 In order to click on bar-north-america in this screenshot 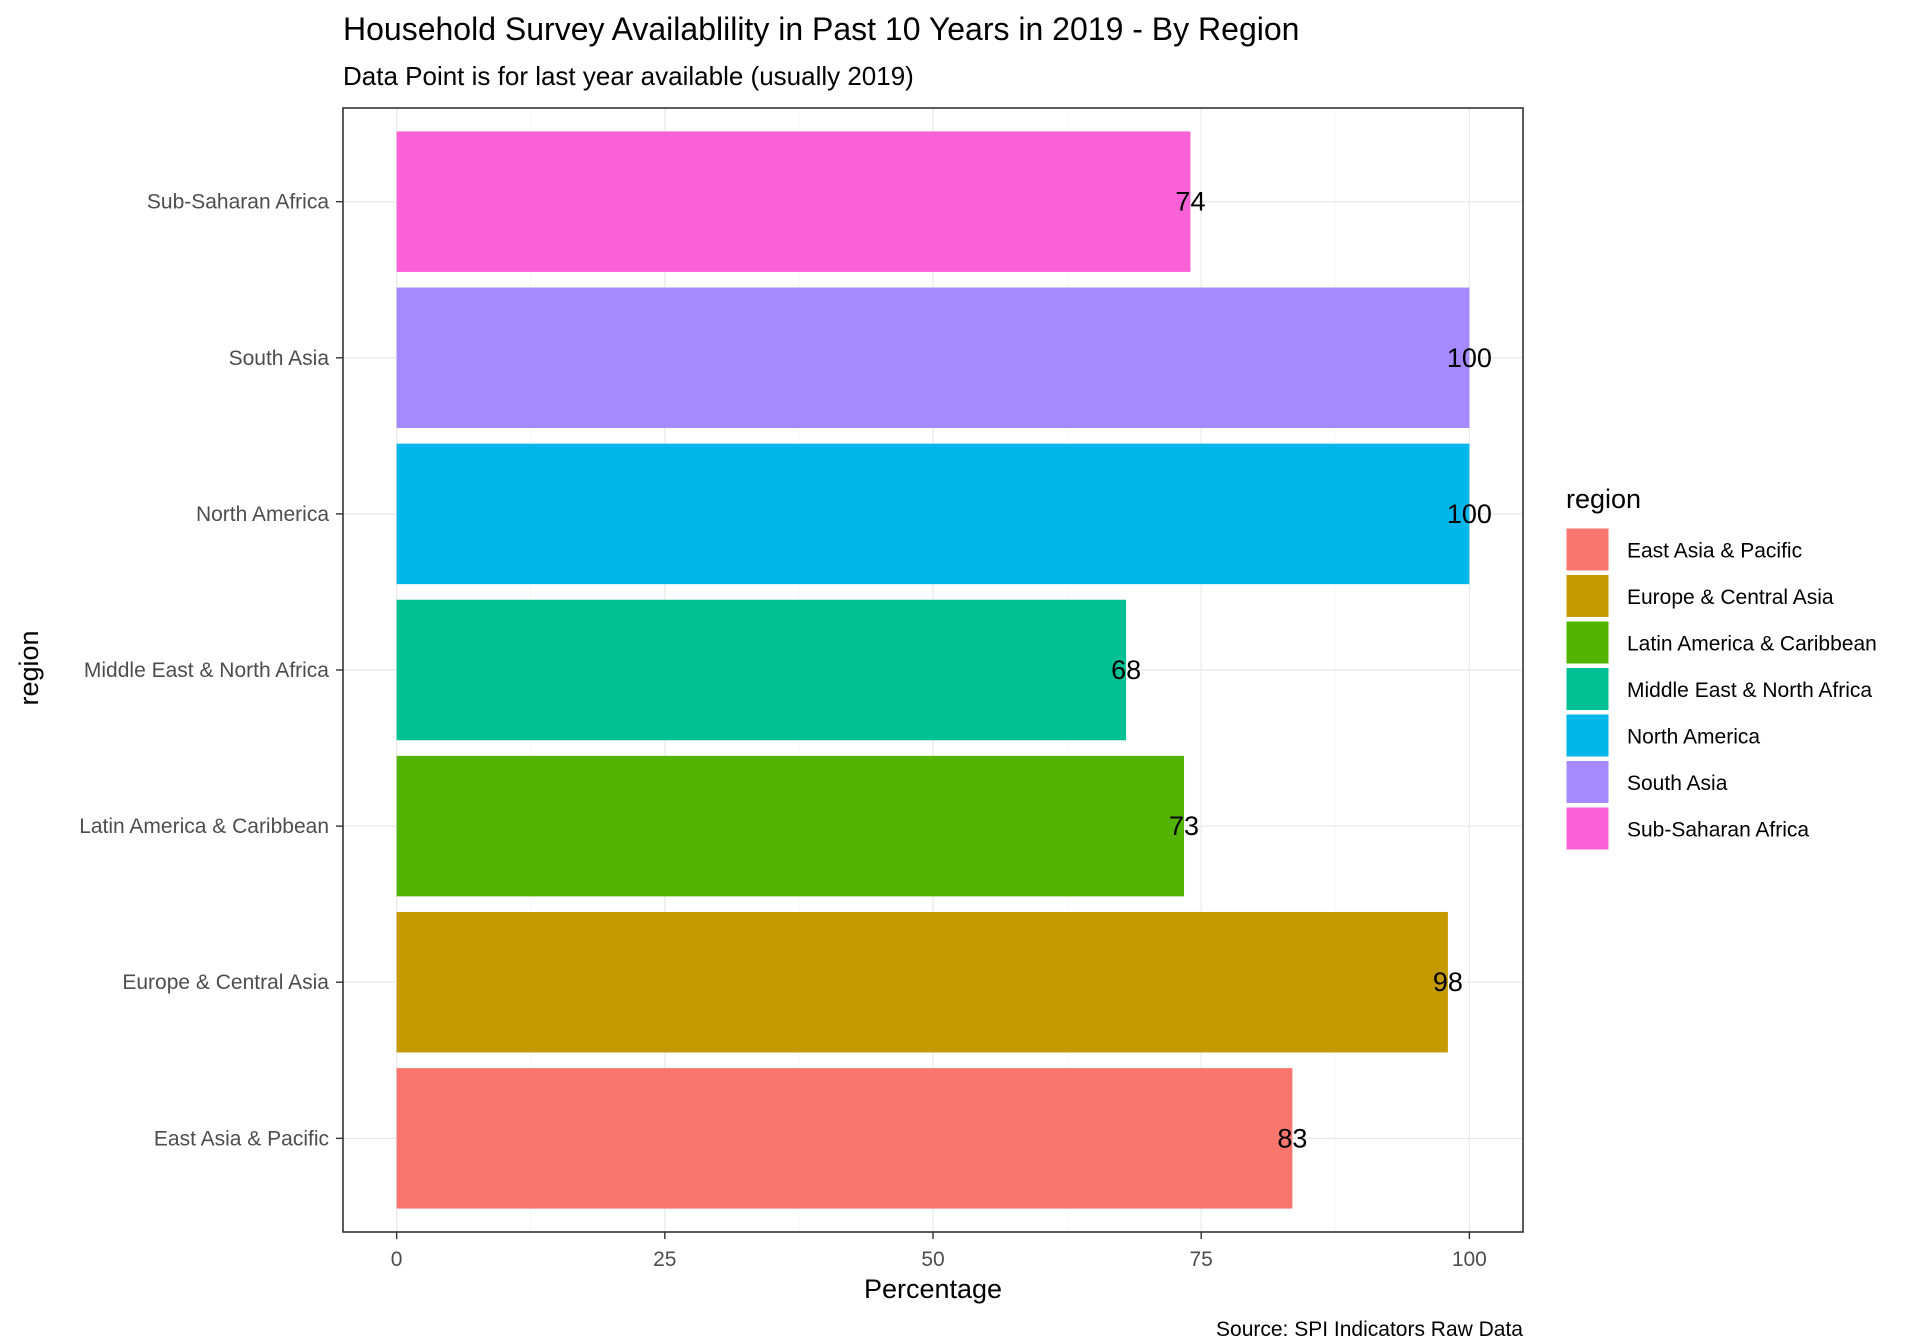, I will do `click(933, 514)`.